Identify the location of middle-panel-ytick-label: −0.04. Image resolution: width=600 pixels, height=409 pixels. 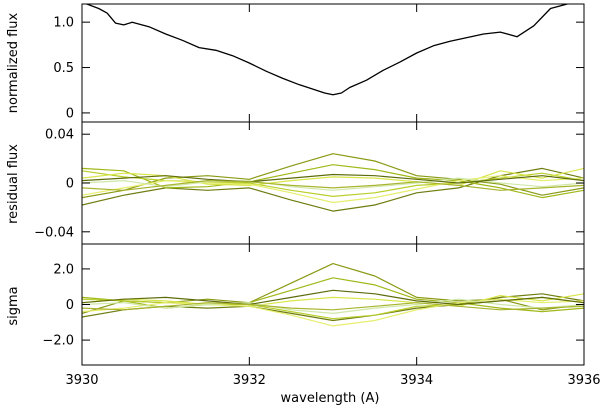
(54, 232).